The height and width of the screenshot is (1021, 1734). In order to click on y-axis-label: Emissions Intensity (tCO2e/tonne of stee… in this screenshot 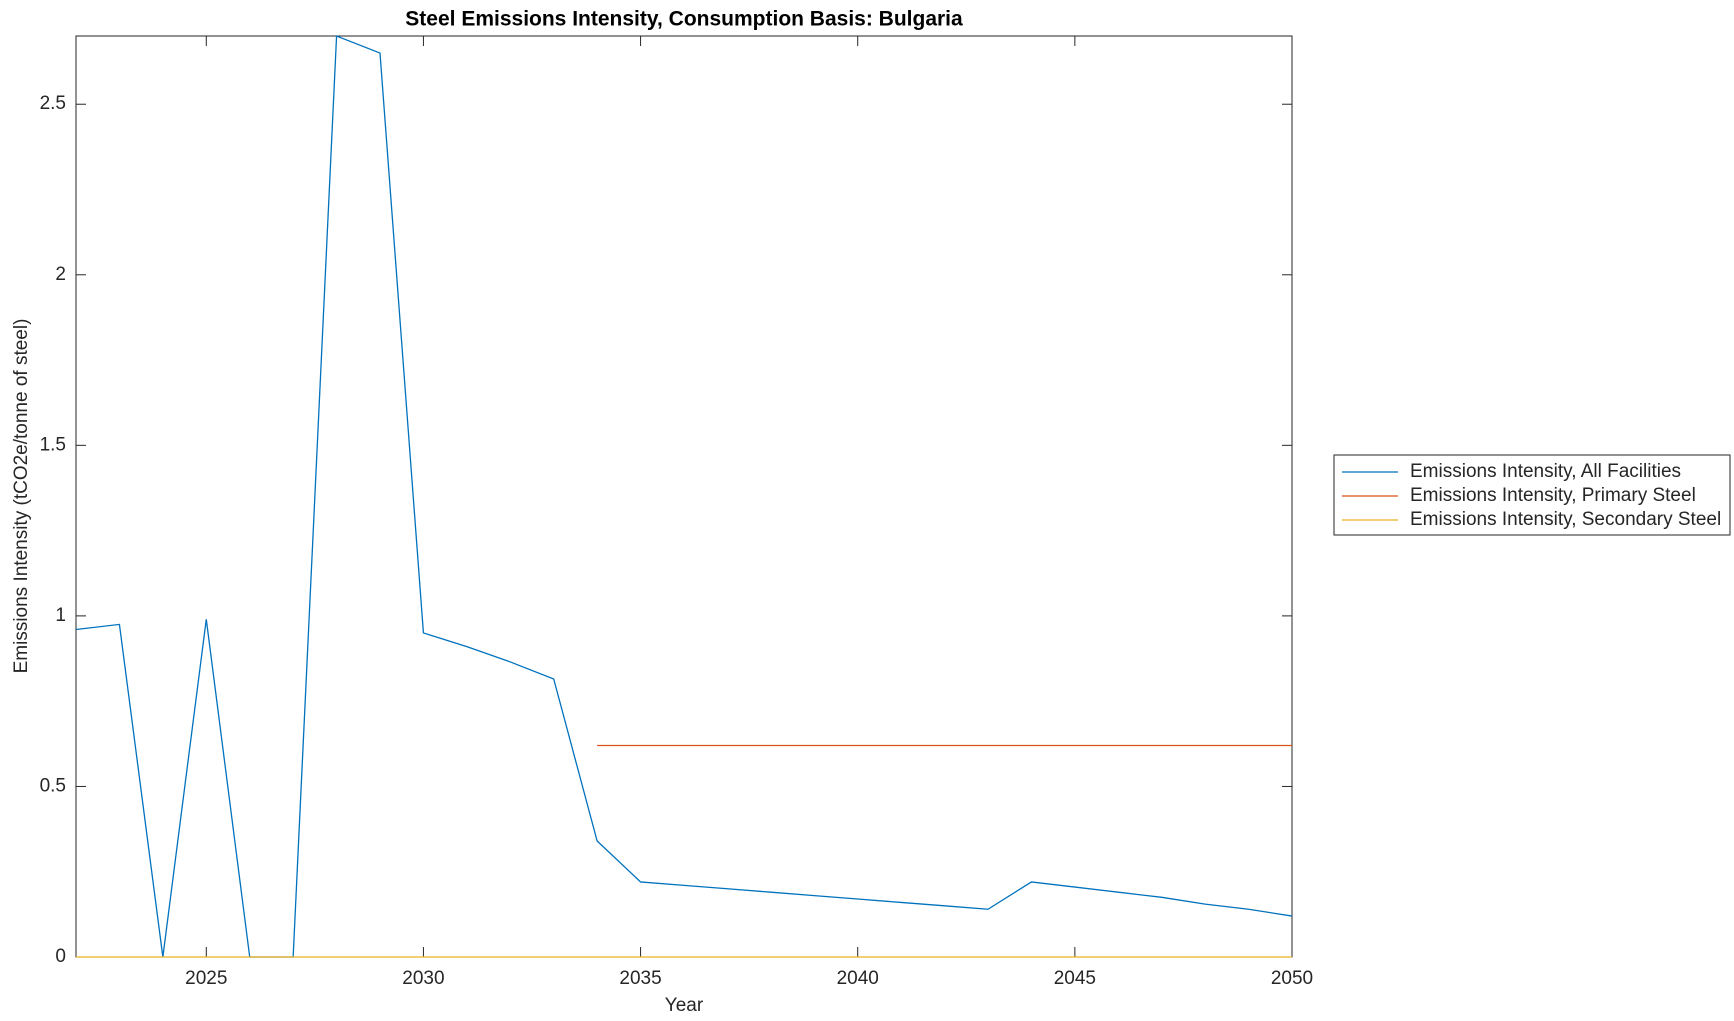, I will do `click(21, 496)`.